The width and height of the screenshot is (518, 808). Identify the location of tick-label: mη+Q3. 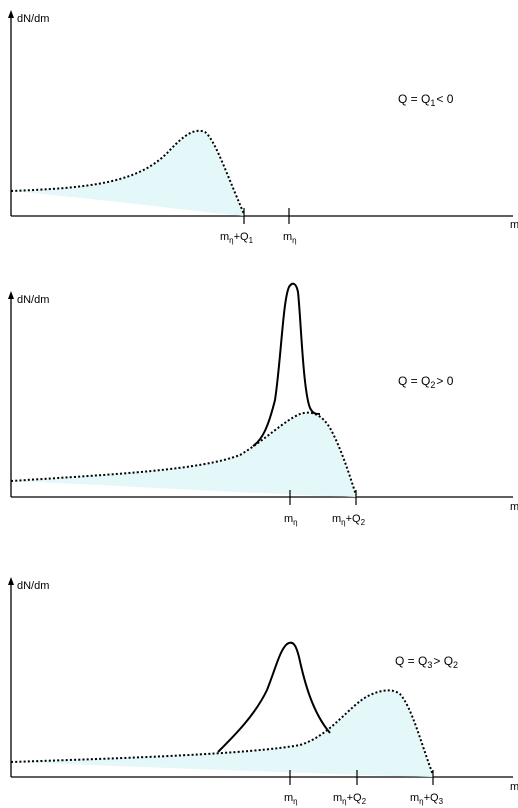
(427, 799).